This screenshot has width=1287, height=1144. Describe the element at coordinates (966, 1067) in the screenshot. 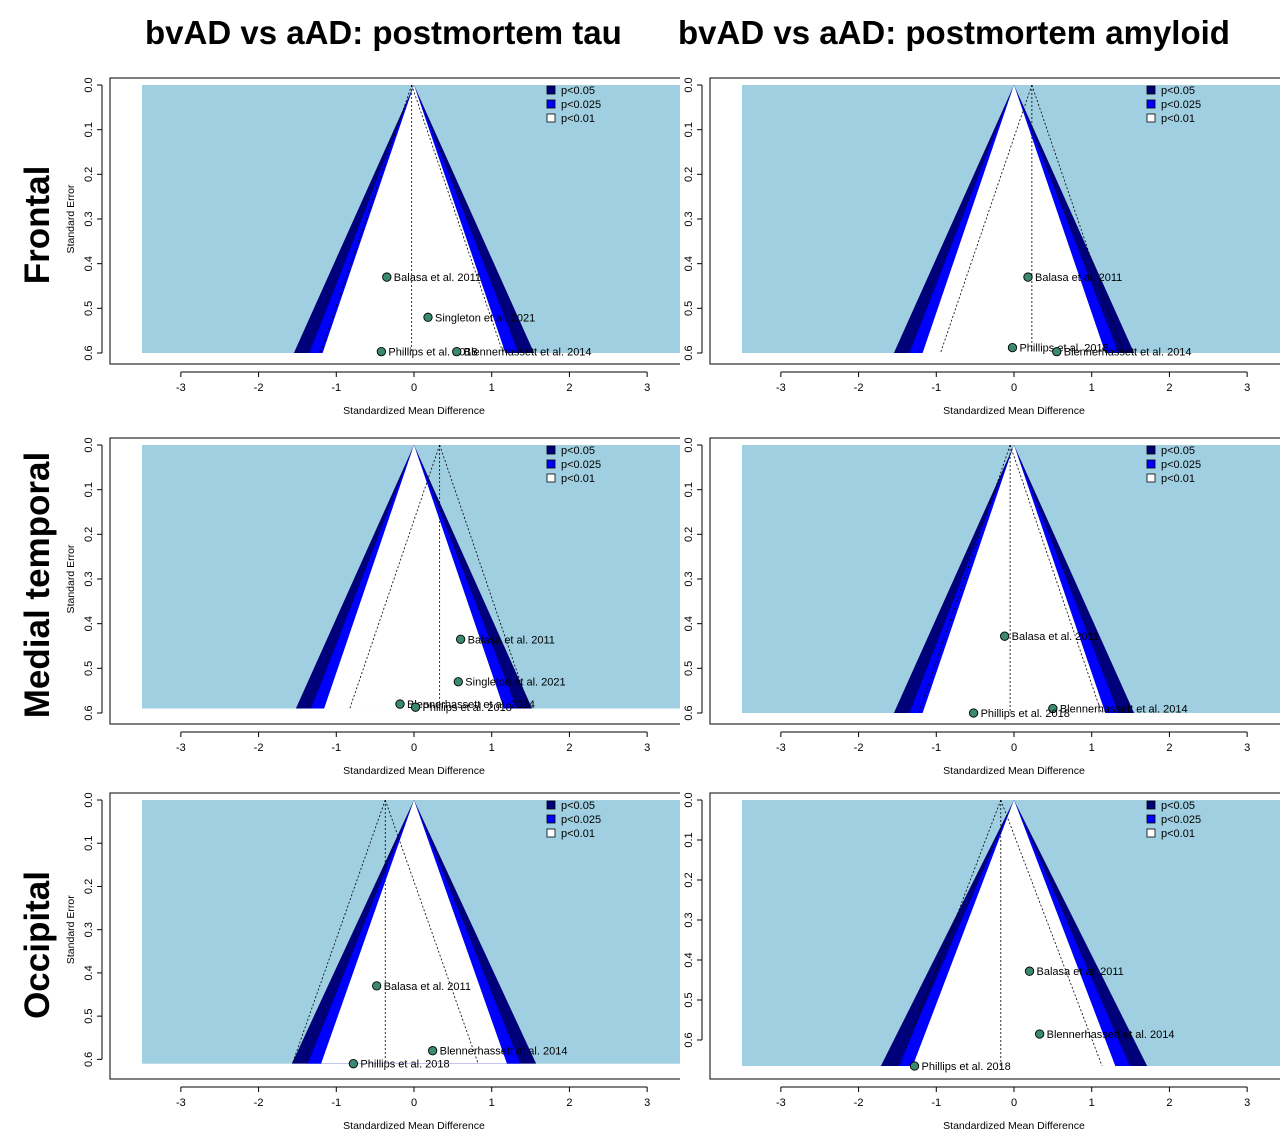

I see `study-label: Phillips et al. 2018` at that location.